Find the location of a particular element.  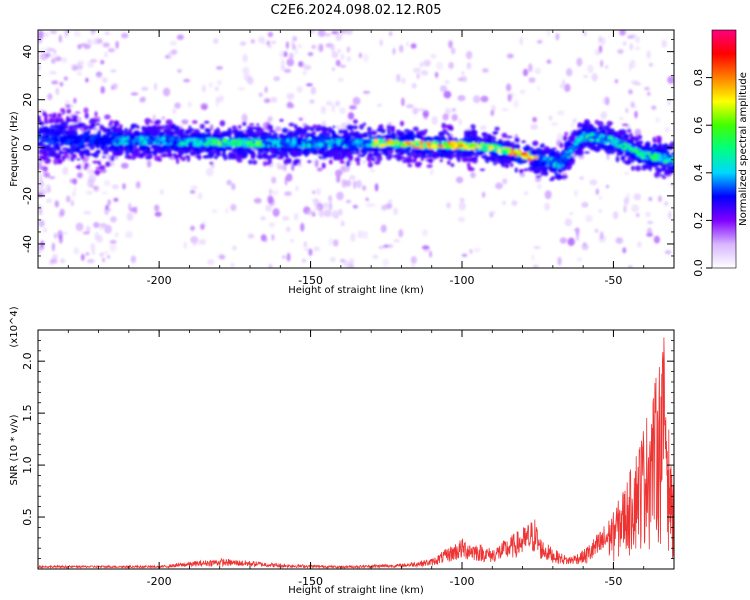

y-tick-label: 1.5 is located at coordinates (27, 413).